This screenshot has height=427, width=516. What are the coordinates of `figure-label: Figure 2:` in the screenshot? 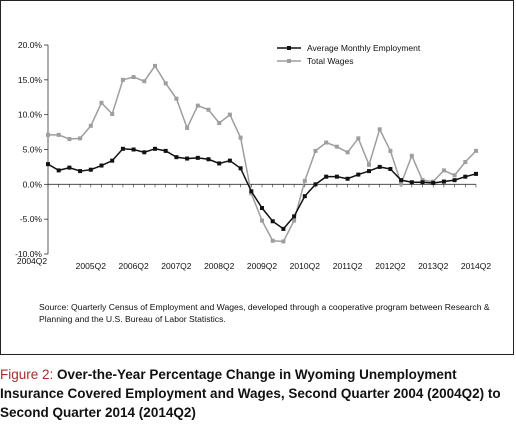 It's located at (27, 374).